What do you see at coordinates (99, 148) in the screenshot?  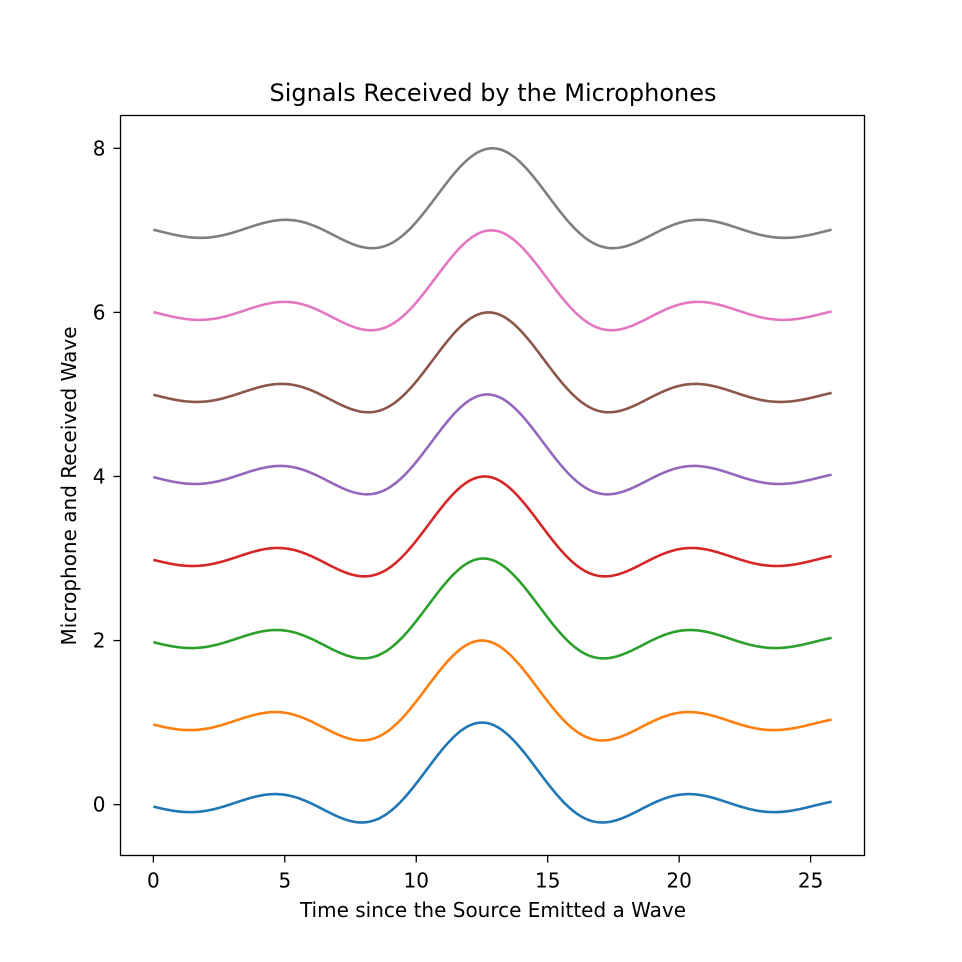 I see `y-tick-label: 8` at bounding box center [99, 148].